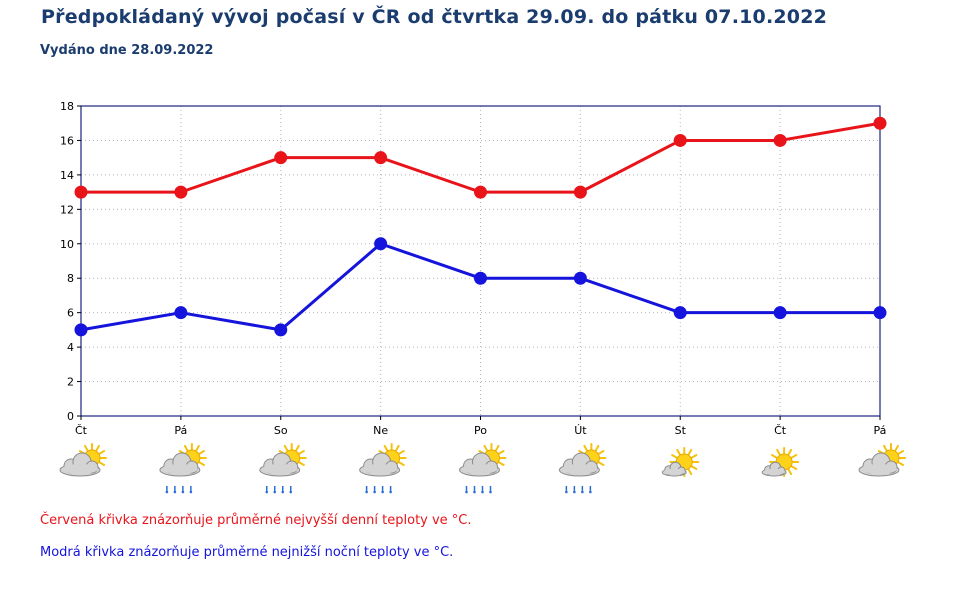 The height and width of the screenshot is (596, 953). Describe the element at coordinates (70, 416) in the screenshot. I see `y-tick-label: 0` at that location.